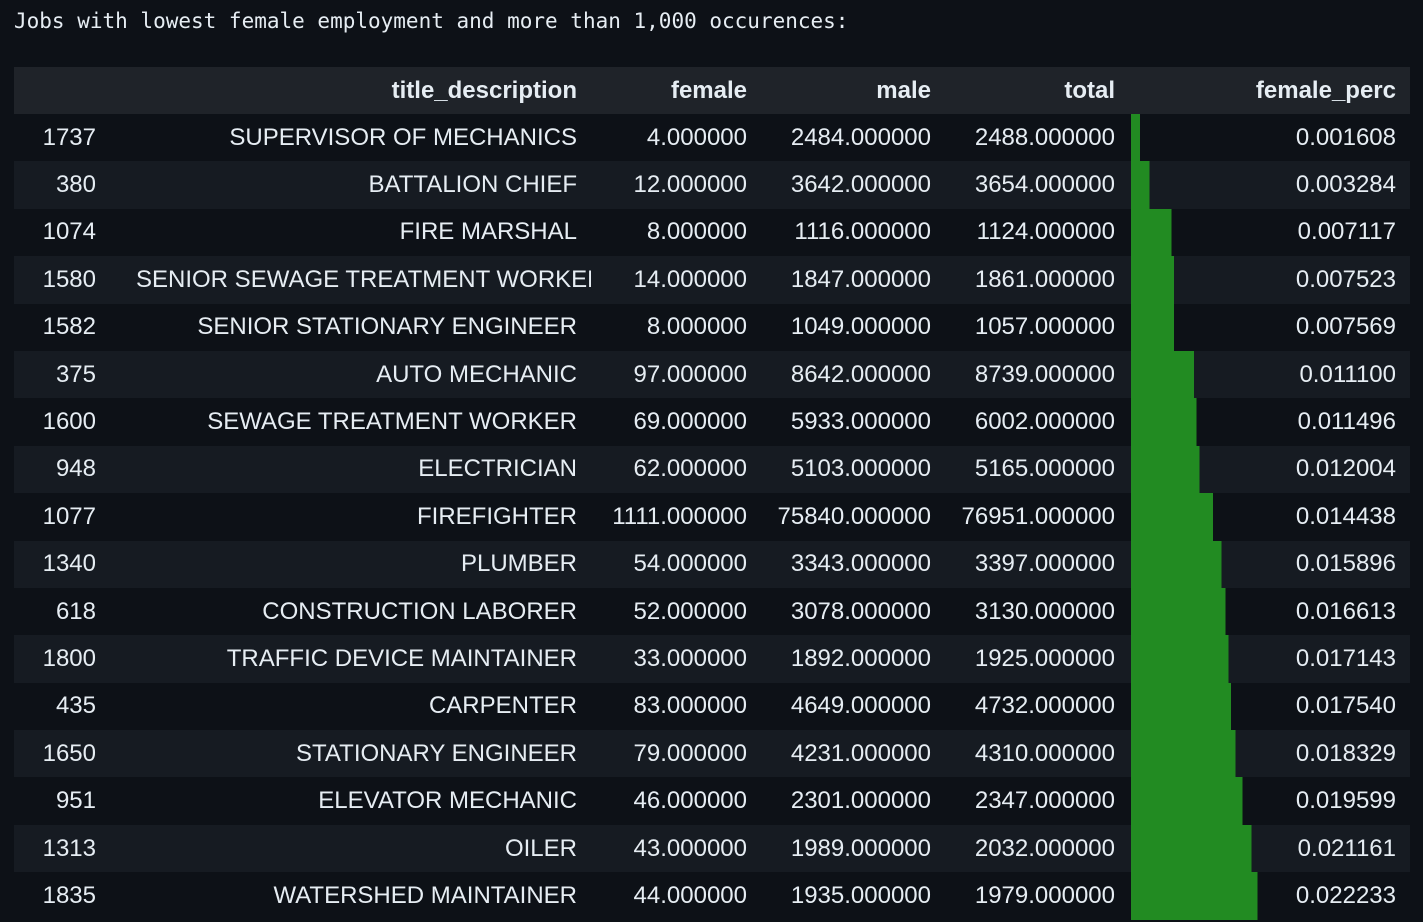  I want to click on title-description-cell: STATIONARY ENGINEER, so click(436, 753).